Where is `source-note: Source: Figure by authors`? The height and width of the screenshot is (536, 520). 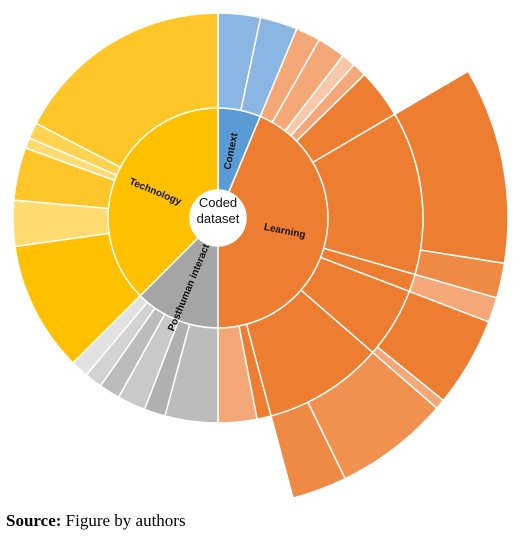 source-note: Source: Figure by authors is located at coordinates (96, 521).